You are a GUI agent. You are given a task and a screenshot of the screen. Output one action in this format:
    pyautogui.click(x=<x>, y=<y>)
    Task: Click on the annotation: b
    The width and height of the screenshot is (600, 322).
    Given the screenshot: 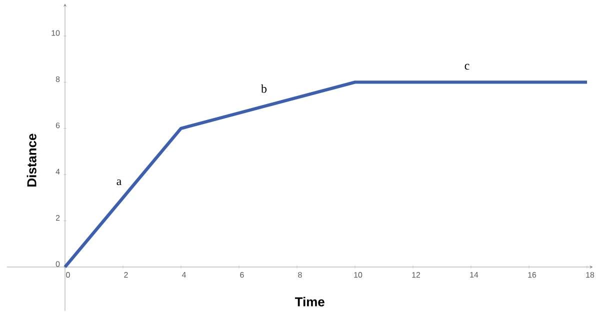 What is the action you would take?
    pyautogui.click(x=264, y=88)
    